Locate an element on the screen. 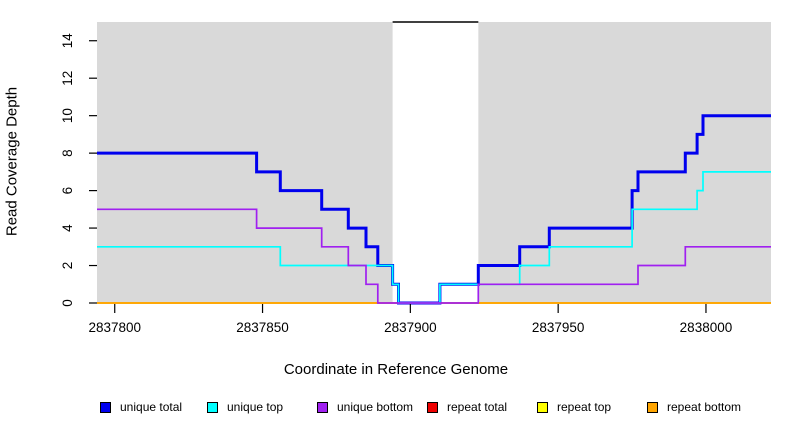 This screenshot has height=432, width=792. y-axis-title: Read Coverage Depth is located at coordinates (12, 161).